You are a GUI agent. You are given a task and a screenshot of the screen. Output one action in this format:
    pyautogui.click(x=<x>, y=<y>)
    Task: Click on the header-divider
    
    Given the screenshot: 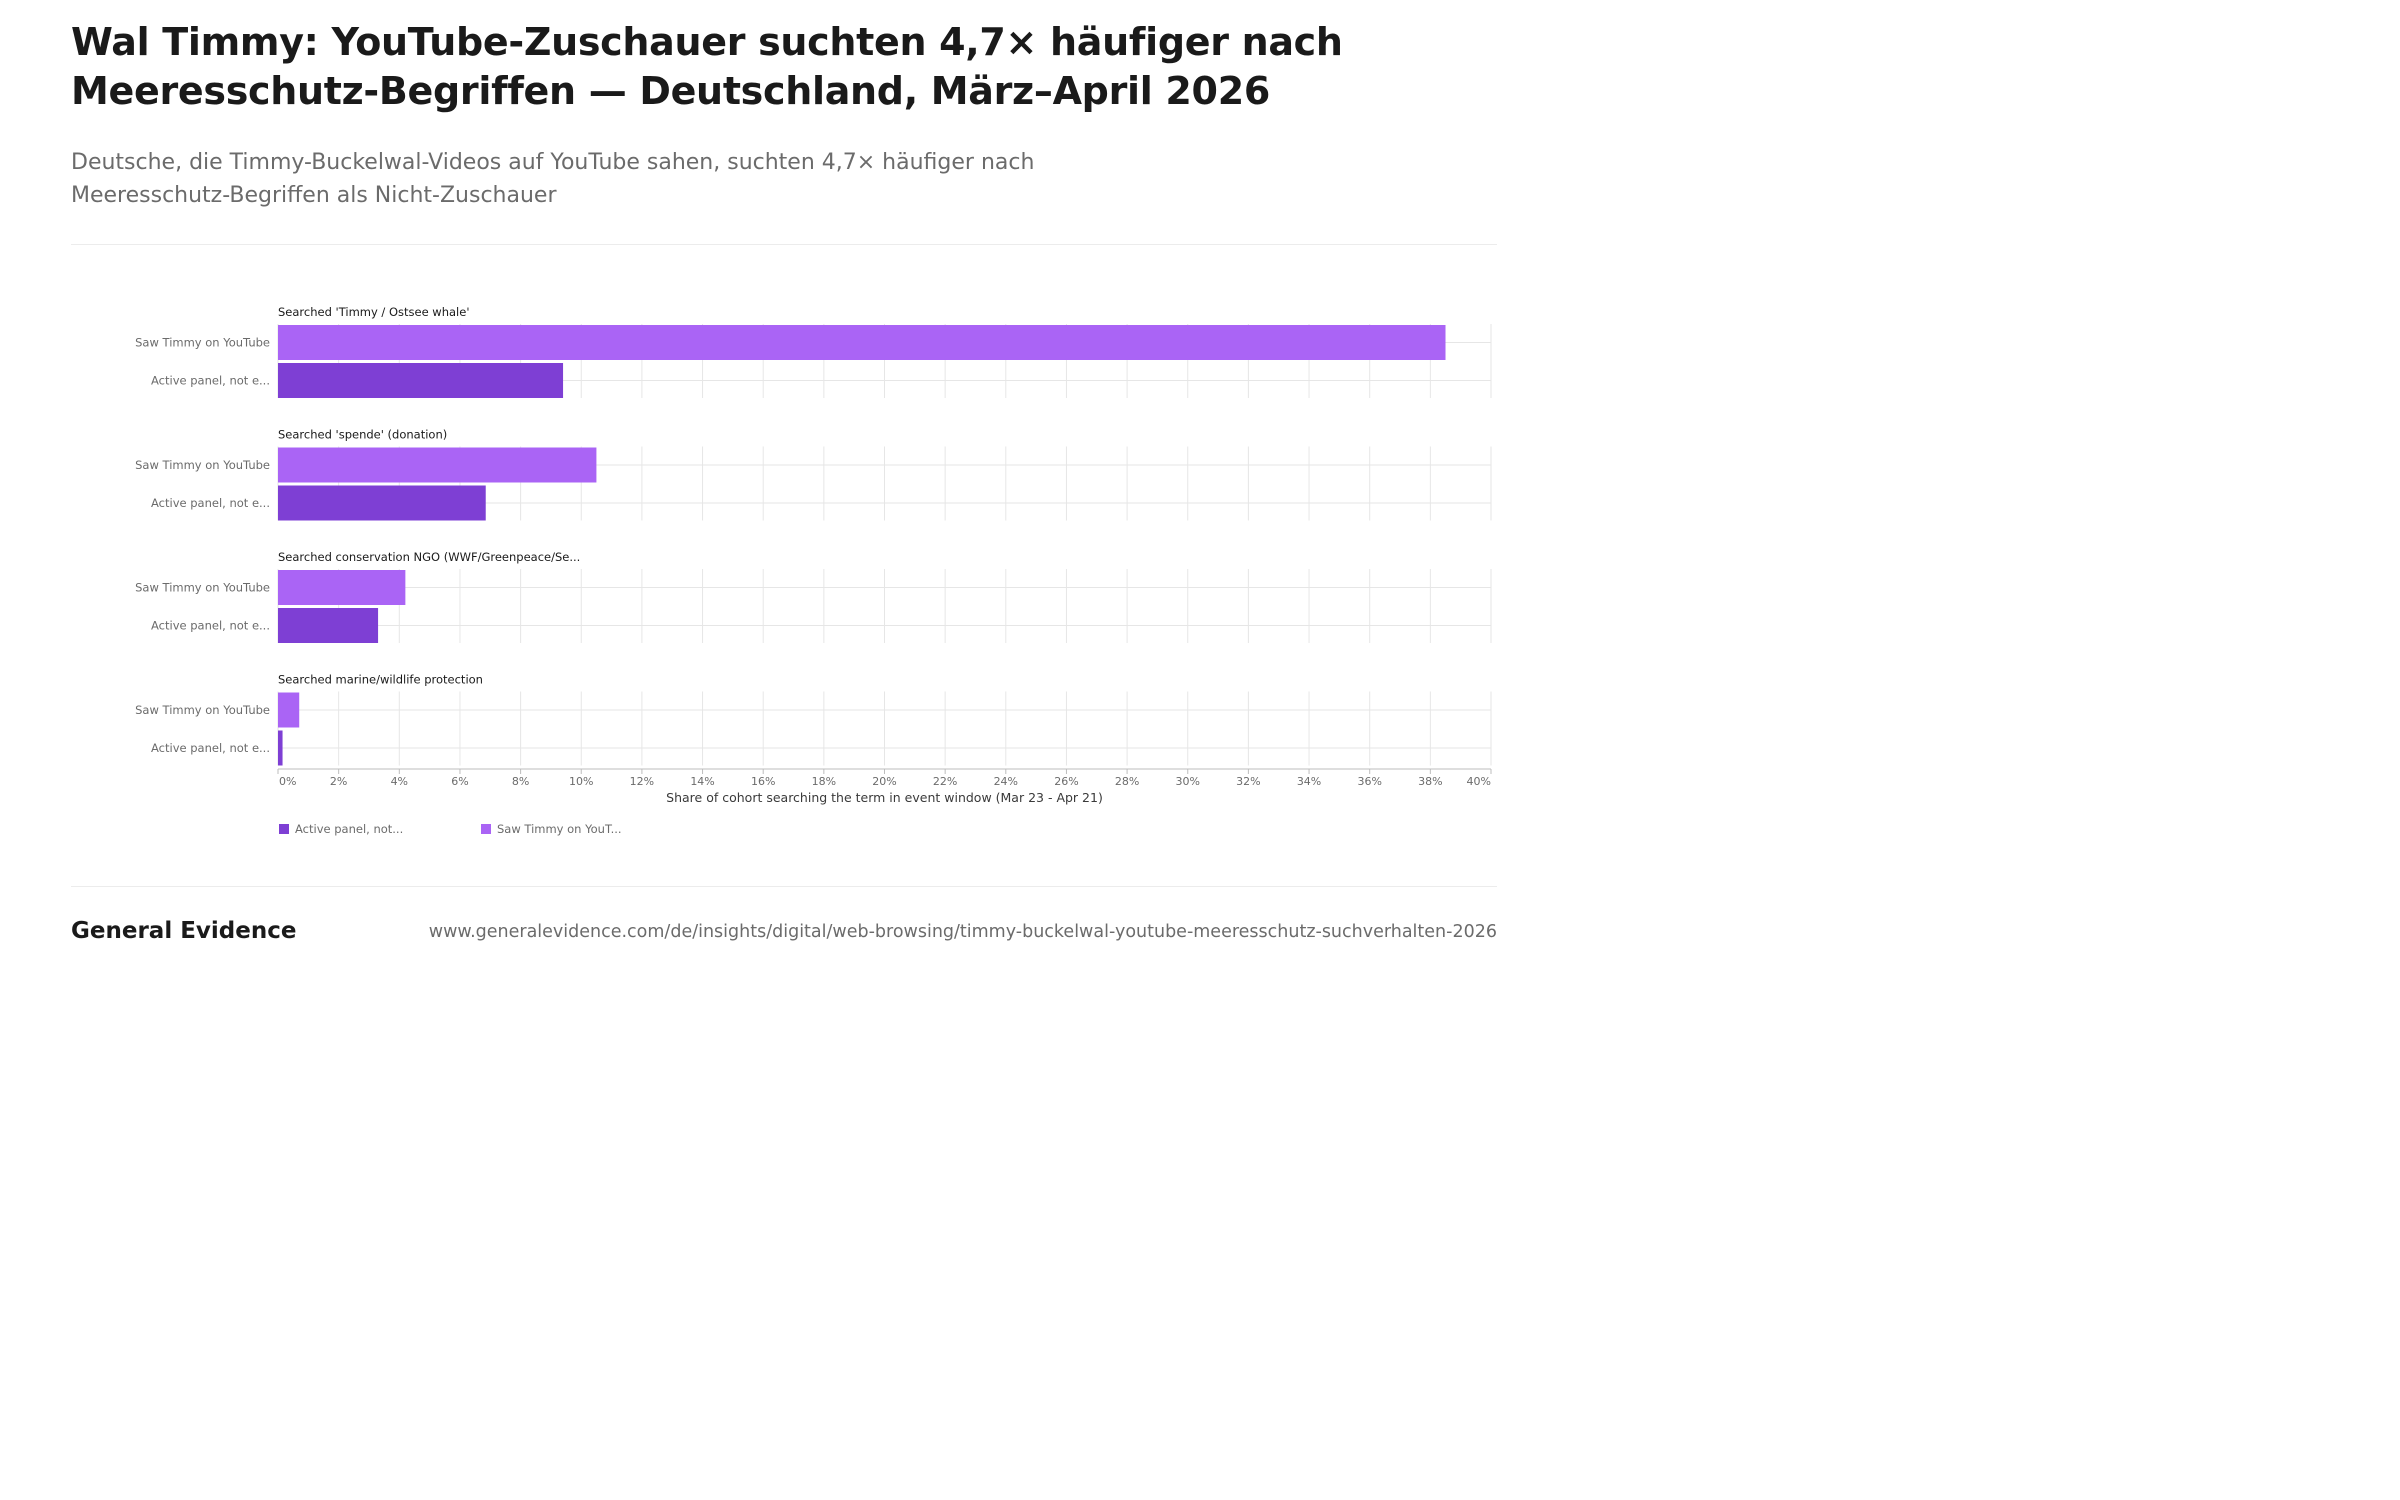 What is the action you would take?
    pyautogui.click(x=784, y=244)
    